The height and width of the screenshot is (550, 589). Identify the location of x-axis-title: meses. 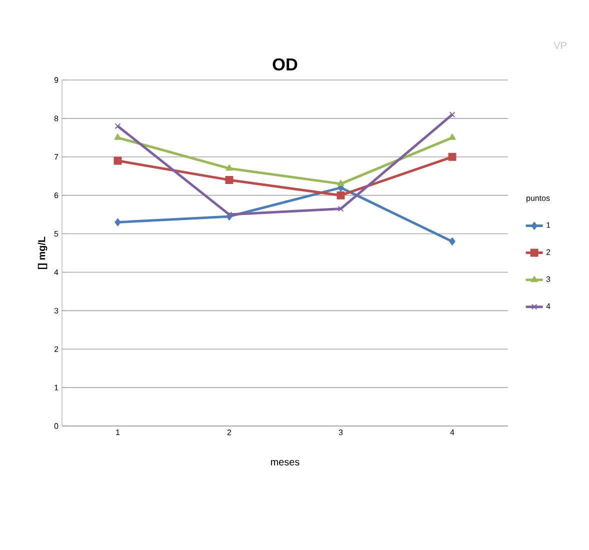
(285, 463).